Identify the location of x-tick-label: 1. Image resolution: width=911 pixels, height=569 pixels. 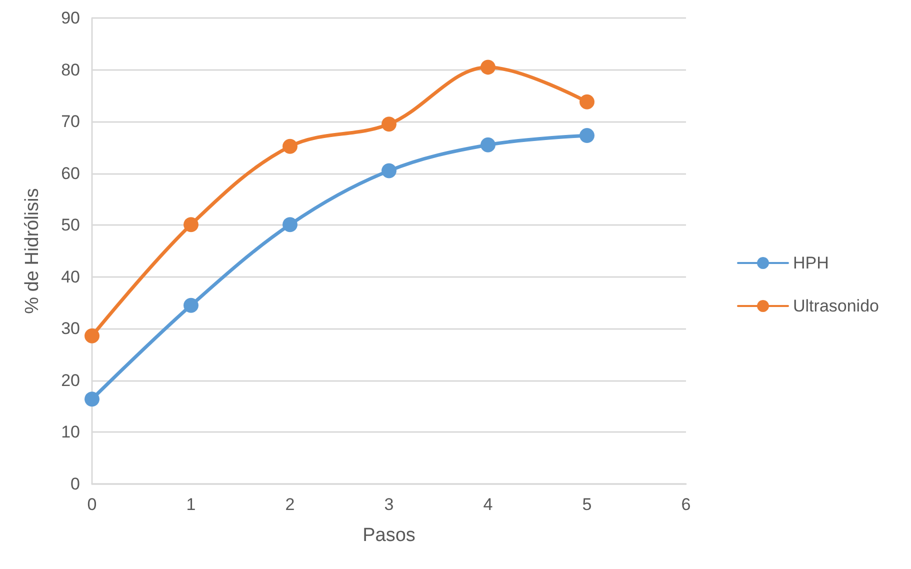
(191, 504).